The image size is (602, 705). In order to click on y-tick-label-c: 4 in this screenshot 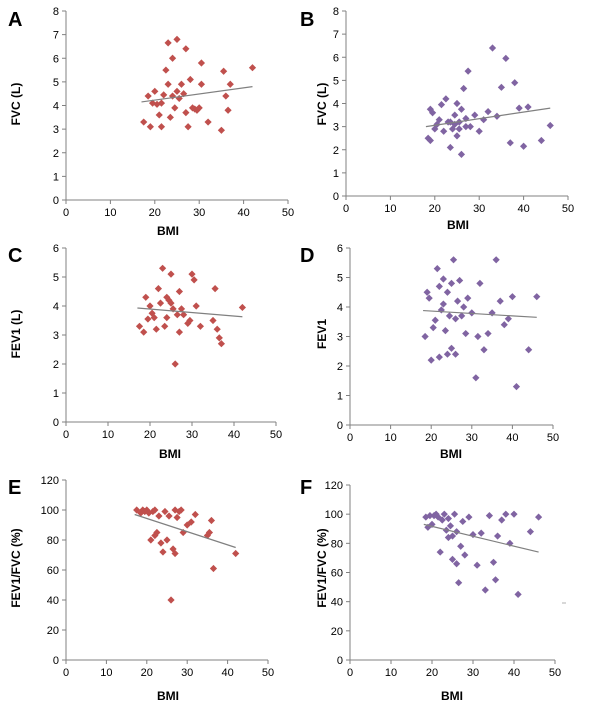, I will do `click(56, 307)`.